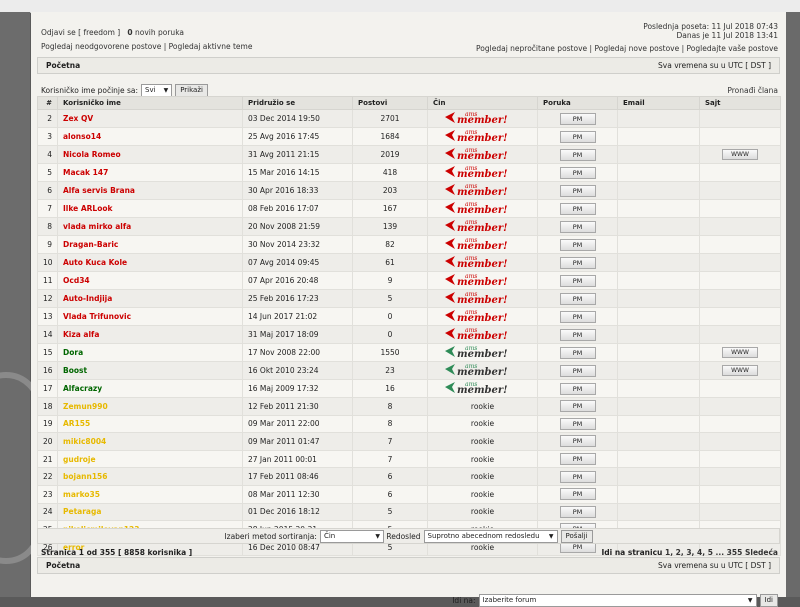  I want to click on post-count: 23, so click(390, 370).